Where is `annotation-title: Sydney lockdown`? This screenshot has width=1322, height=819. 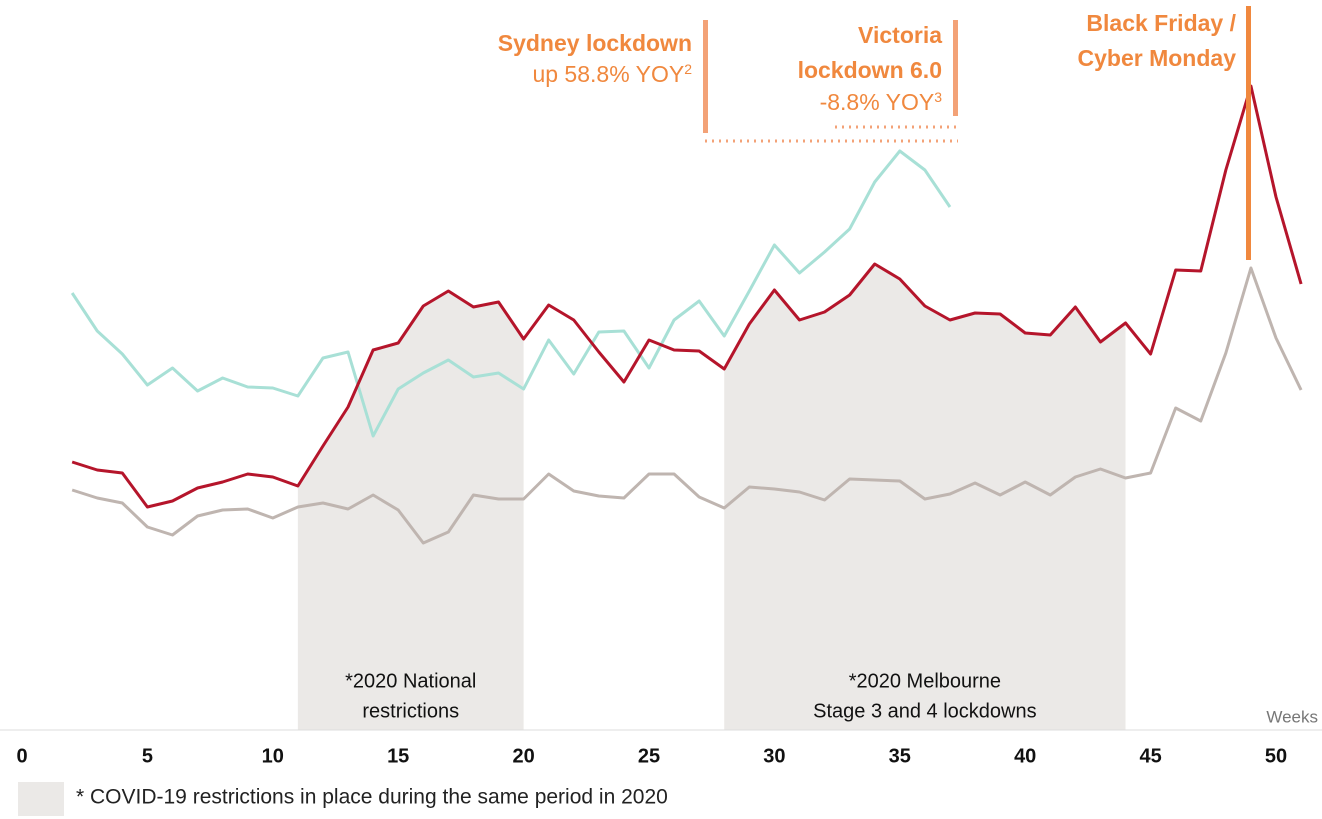
annotation-title: Sydney lockdown is located at coordinates (595, 43).